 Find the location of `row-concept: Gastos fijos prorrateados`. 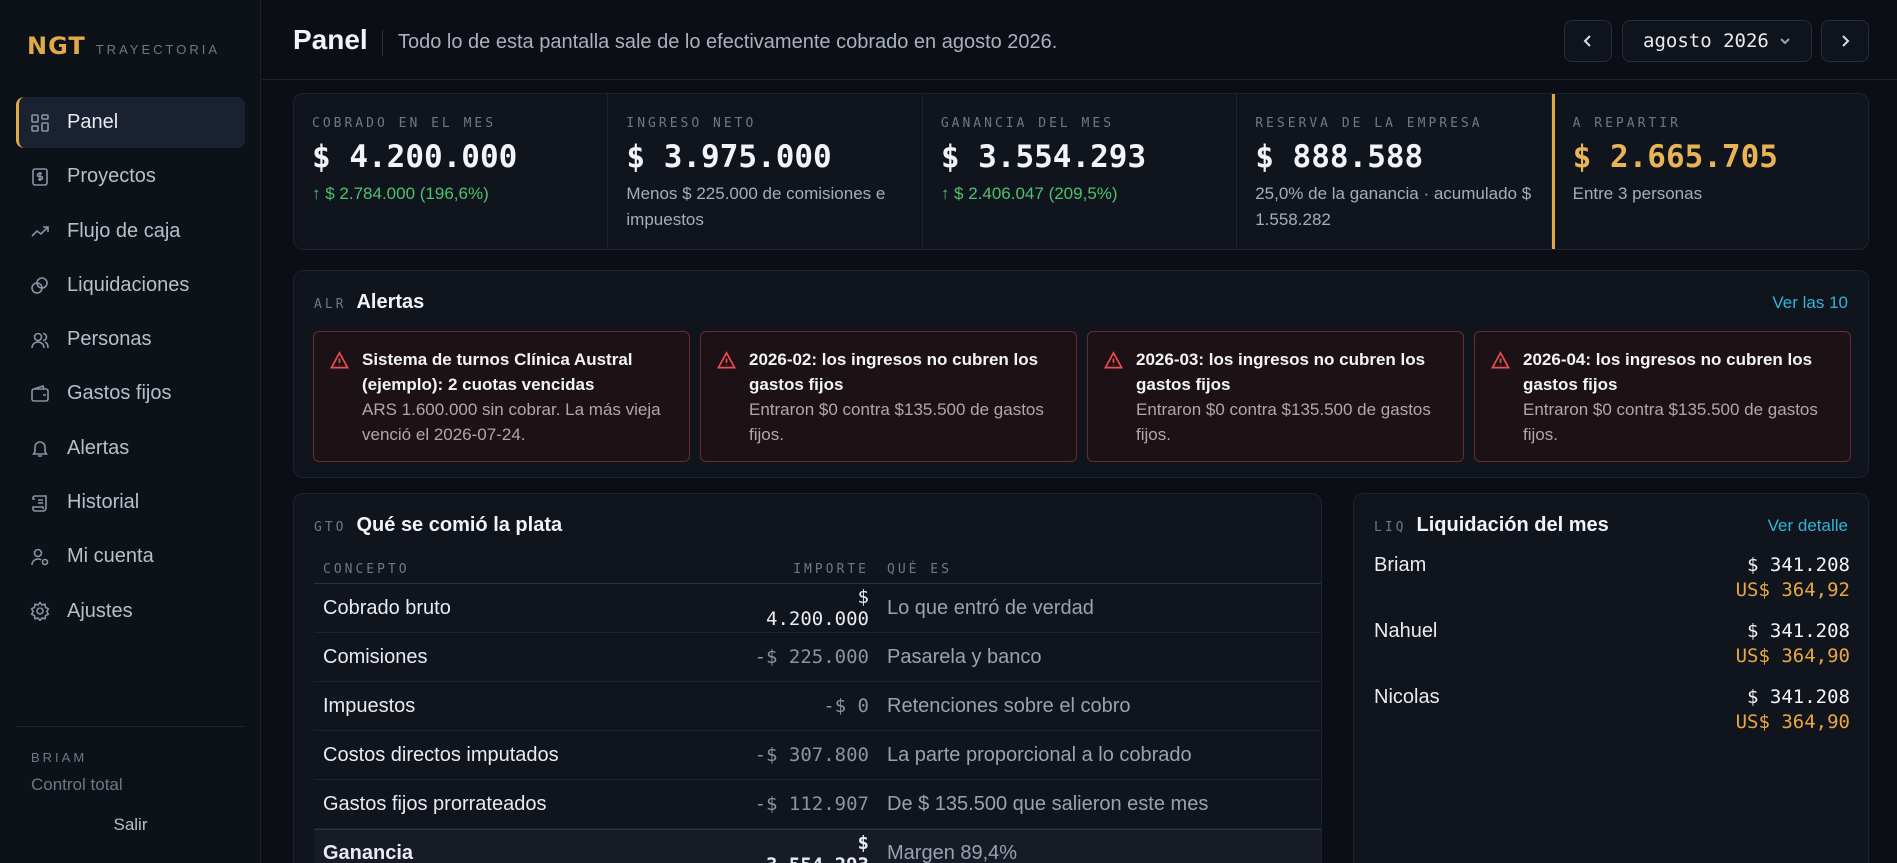

row-concept: Gastos fijos prorrateados is located at coordinates (435, 803).